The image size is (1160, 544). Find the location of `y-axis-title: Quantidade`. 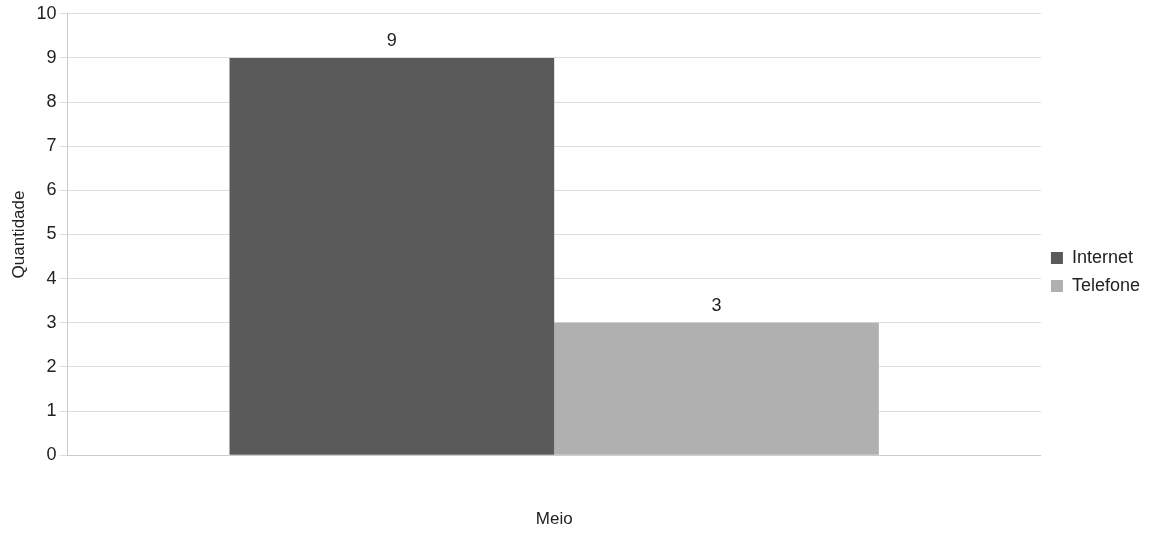

y-axis-title: Quantidade is located at coordinates (18, 234).